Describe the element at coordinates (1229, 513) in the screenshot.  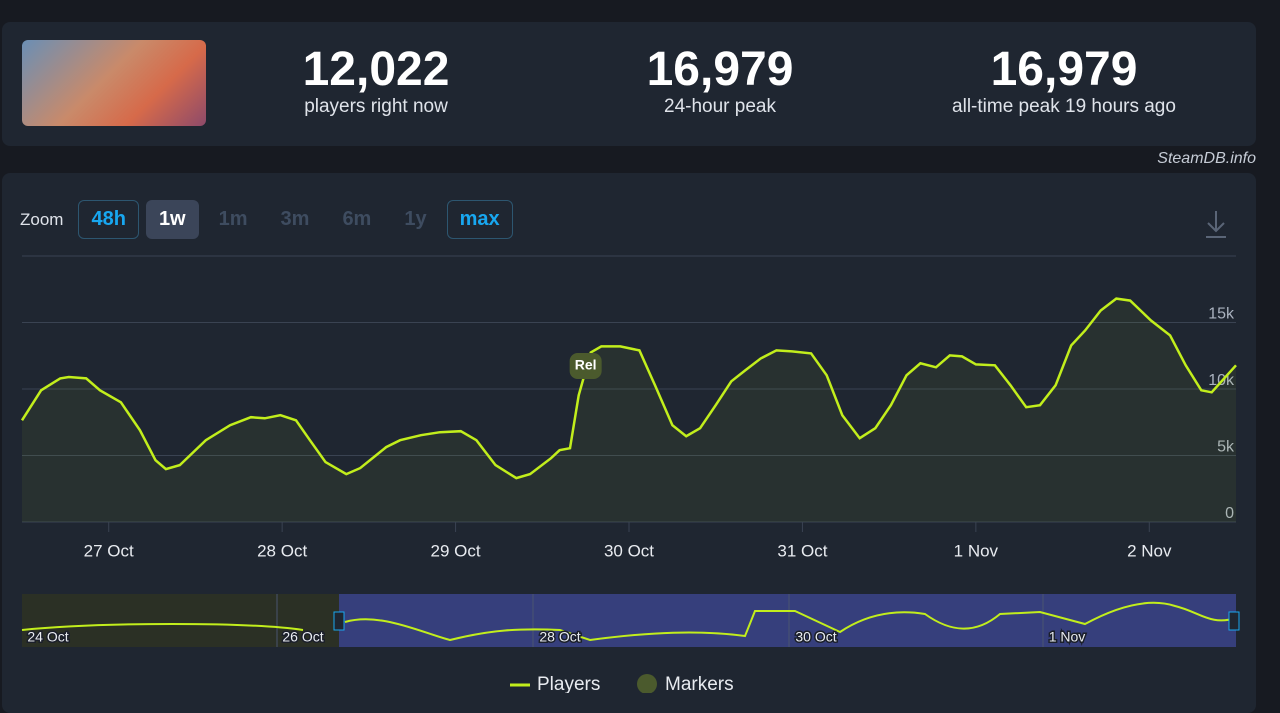
I see `y-tick-label: 0` at that location.